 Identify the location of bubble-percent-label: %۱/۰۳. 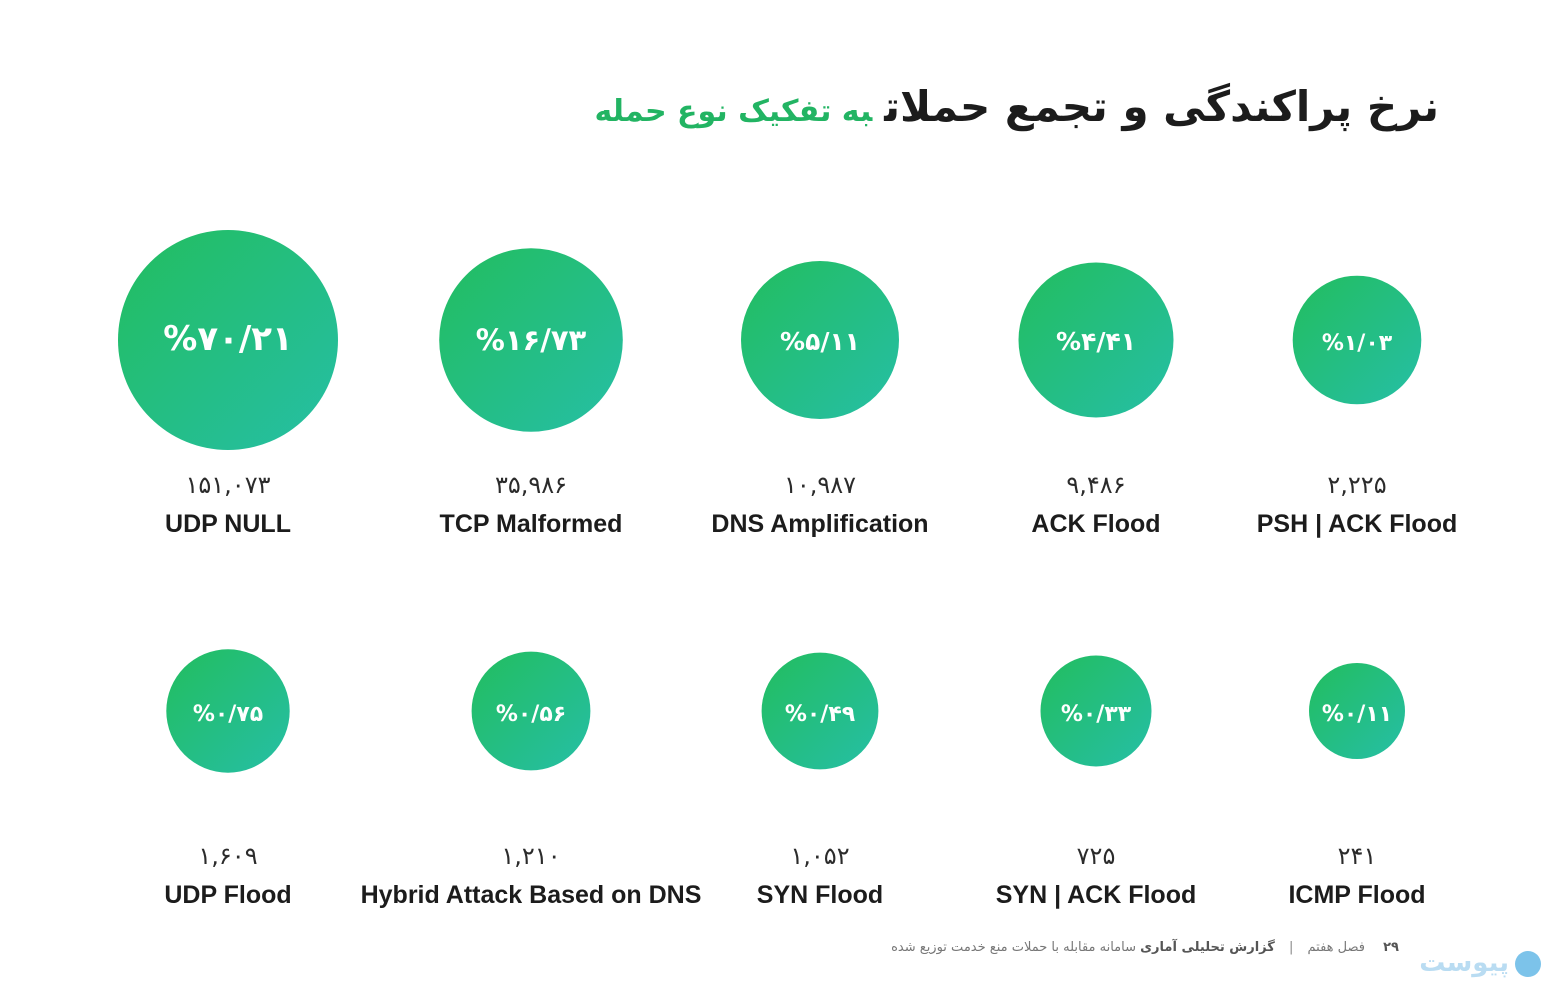
(1357, 343).